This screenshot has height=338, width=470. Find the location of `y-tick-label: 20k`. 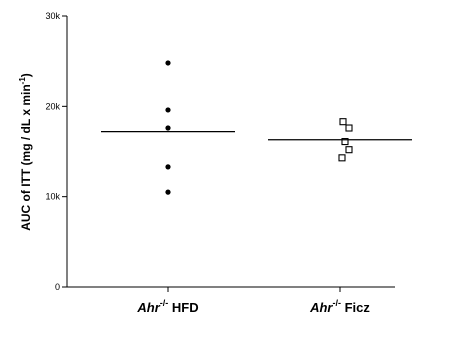

y-tick-label: 20k is located at coordinates (52, 106).